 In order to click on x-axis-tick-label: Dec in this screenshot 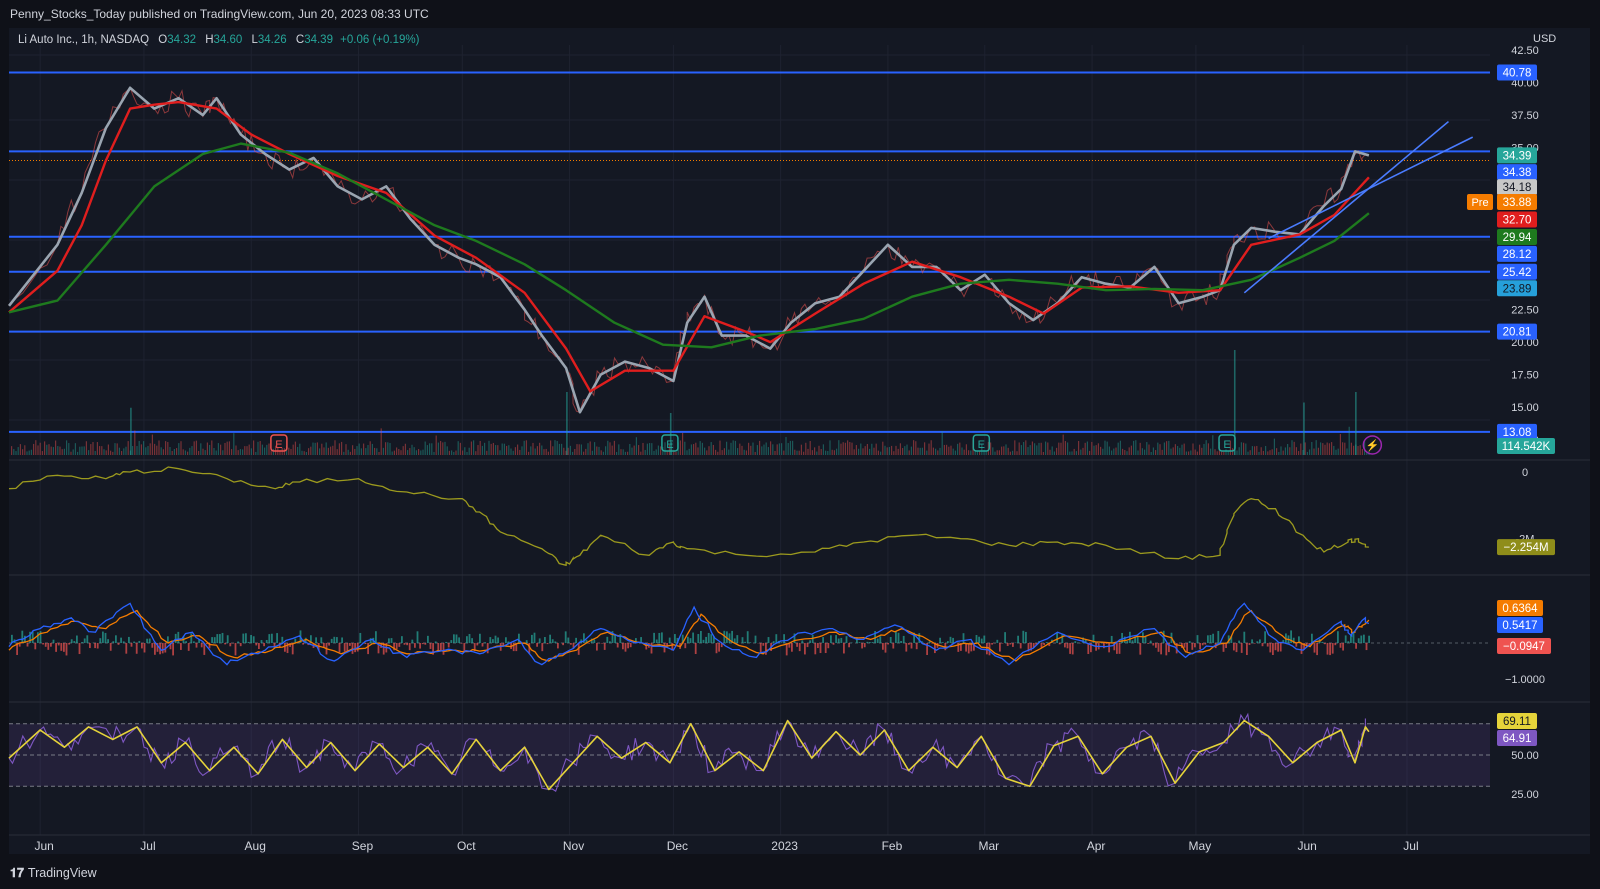, I will do `click(677, 846)`.